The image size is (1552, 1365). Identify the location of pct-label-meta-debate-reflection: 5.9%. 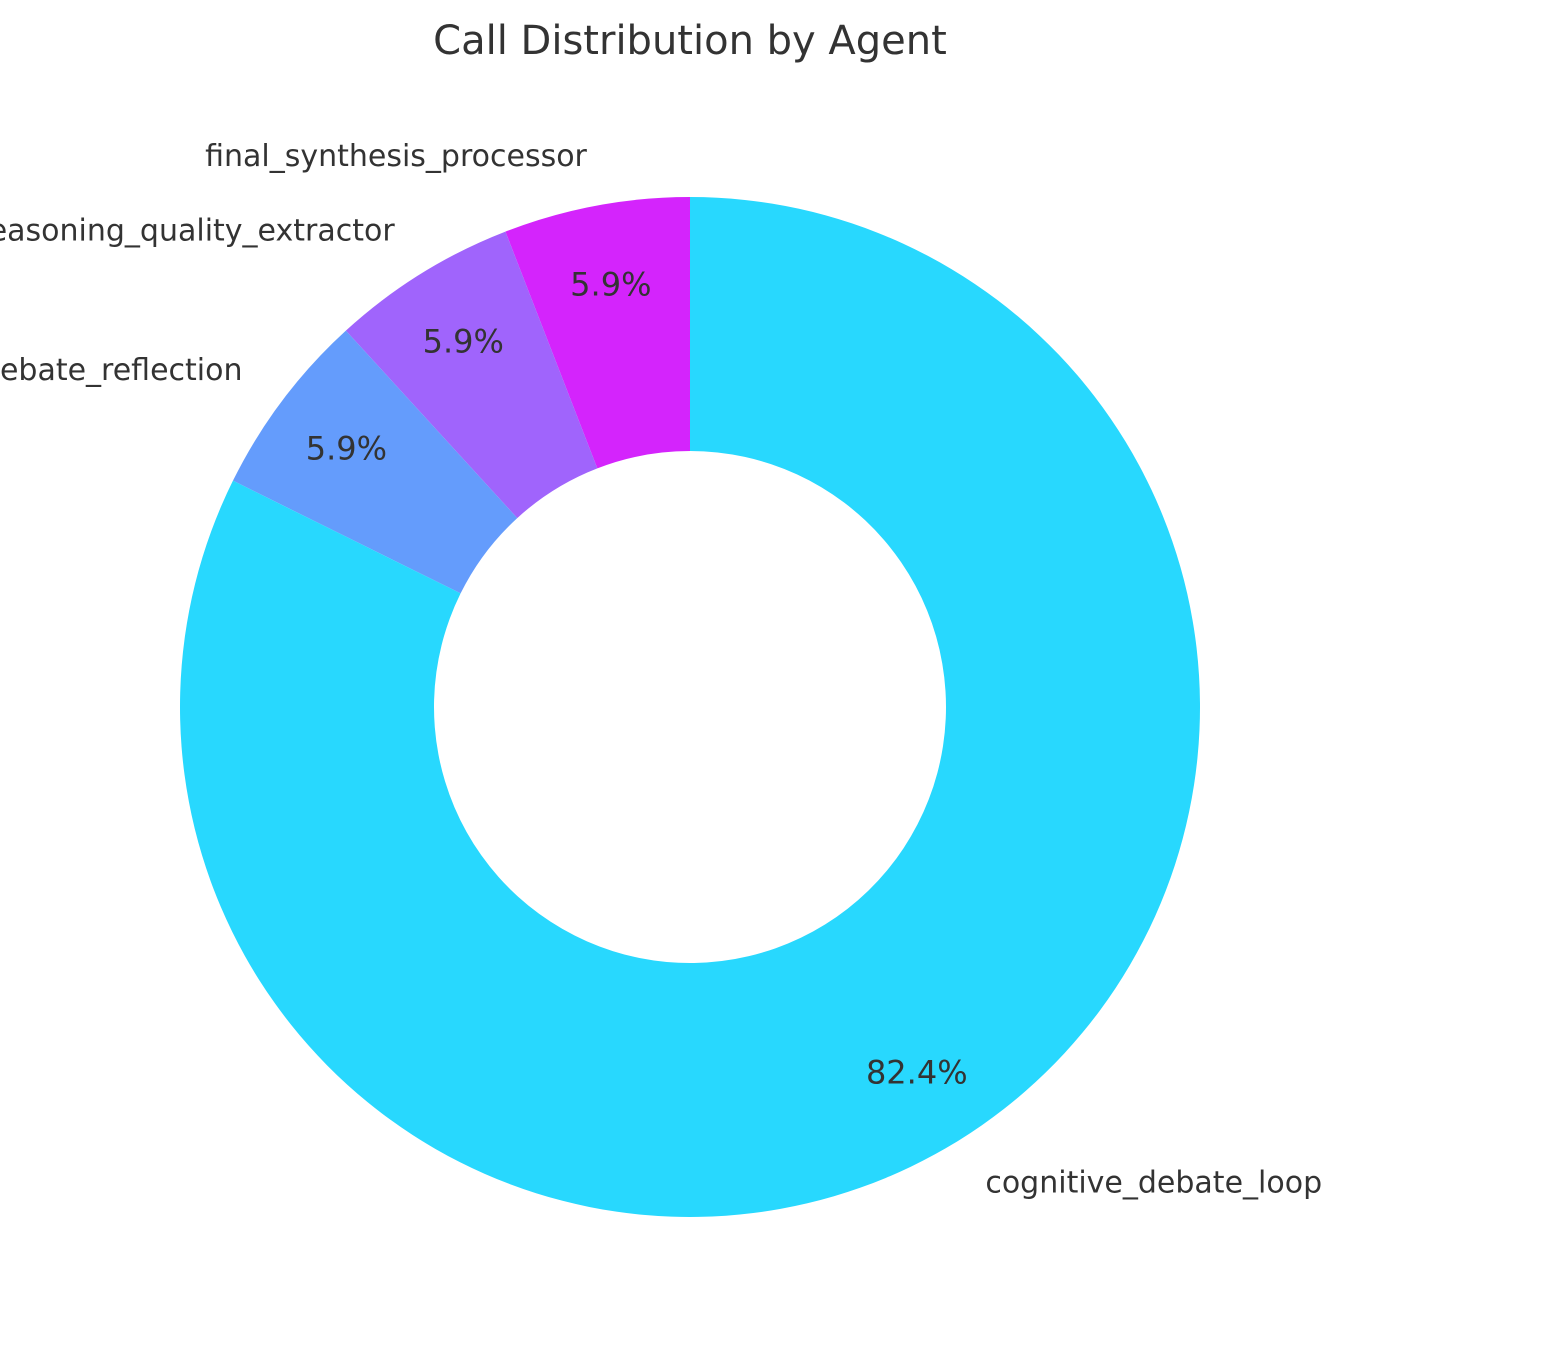
(346, 449).